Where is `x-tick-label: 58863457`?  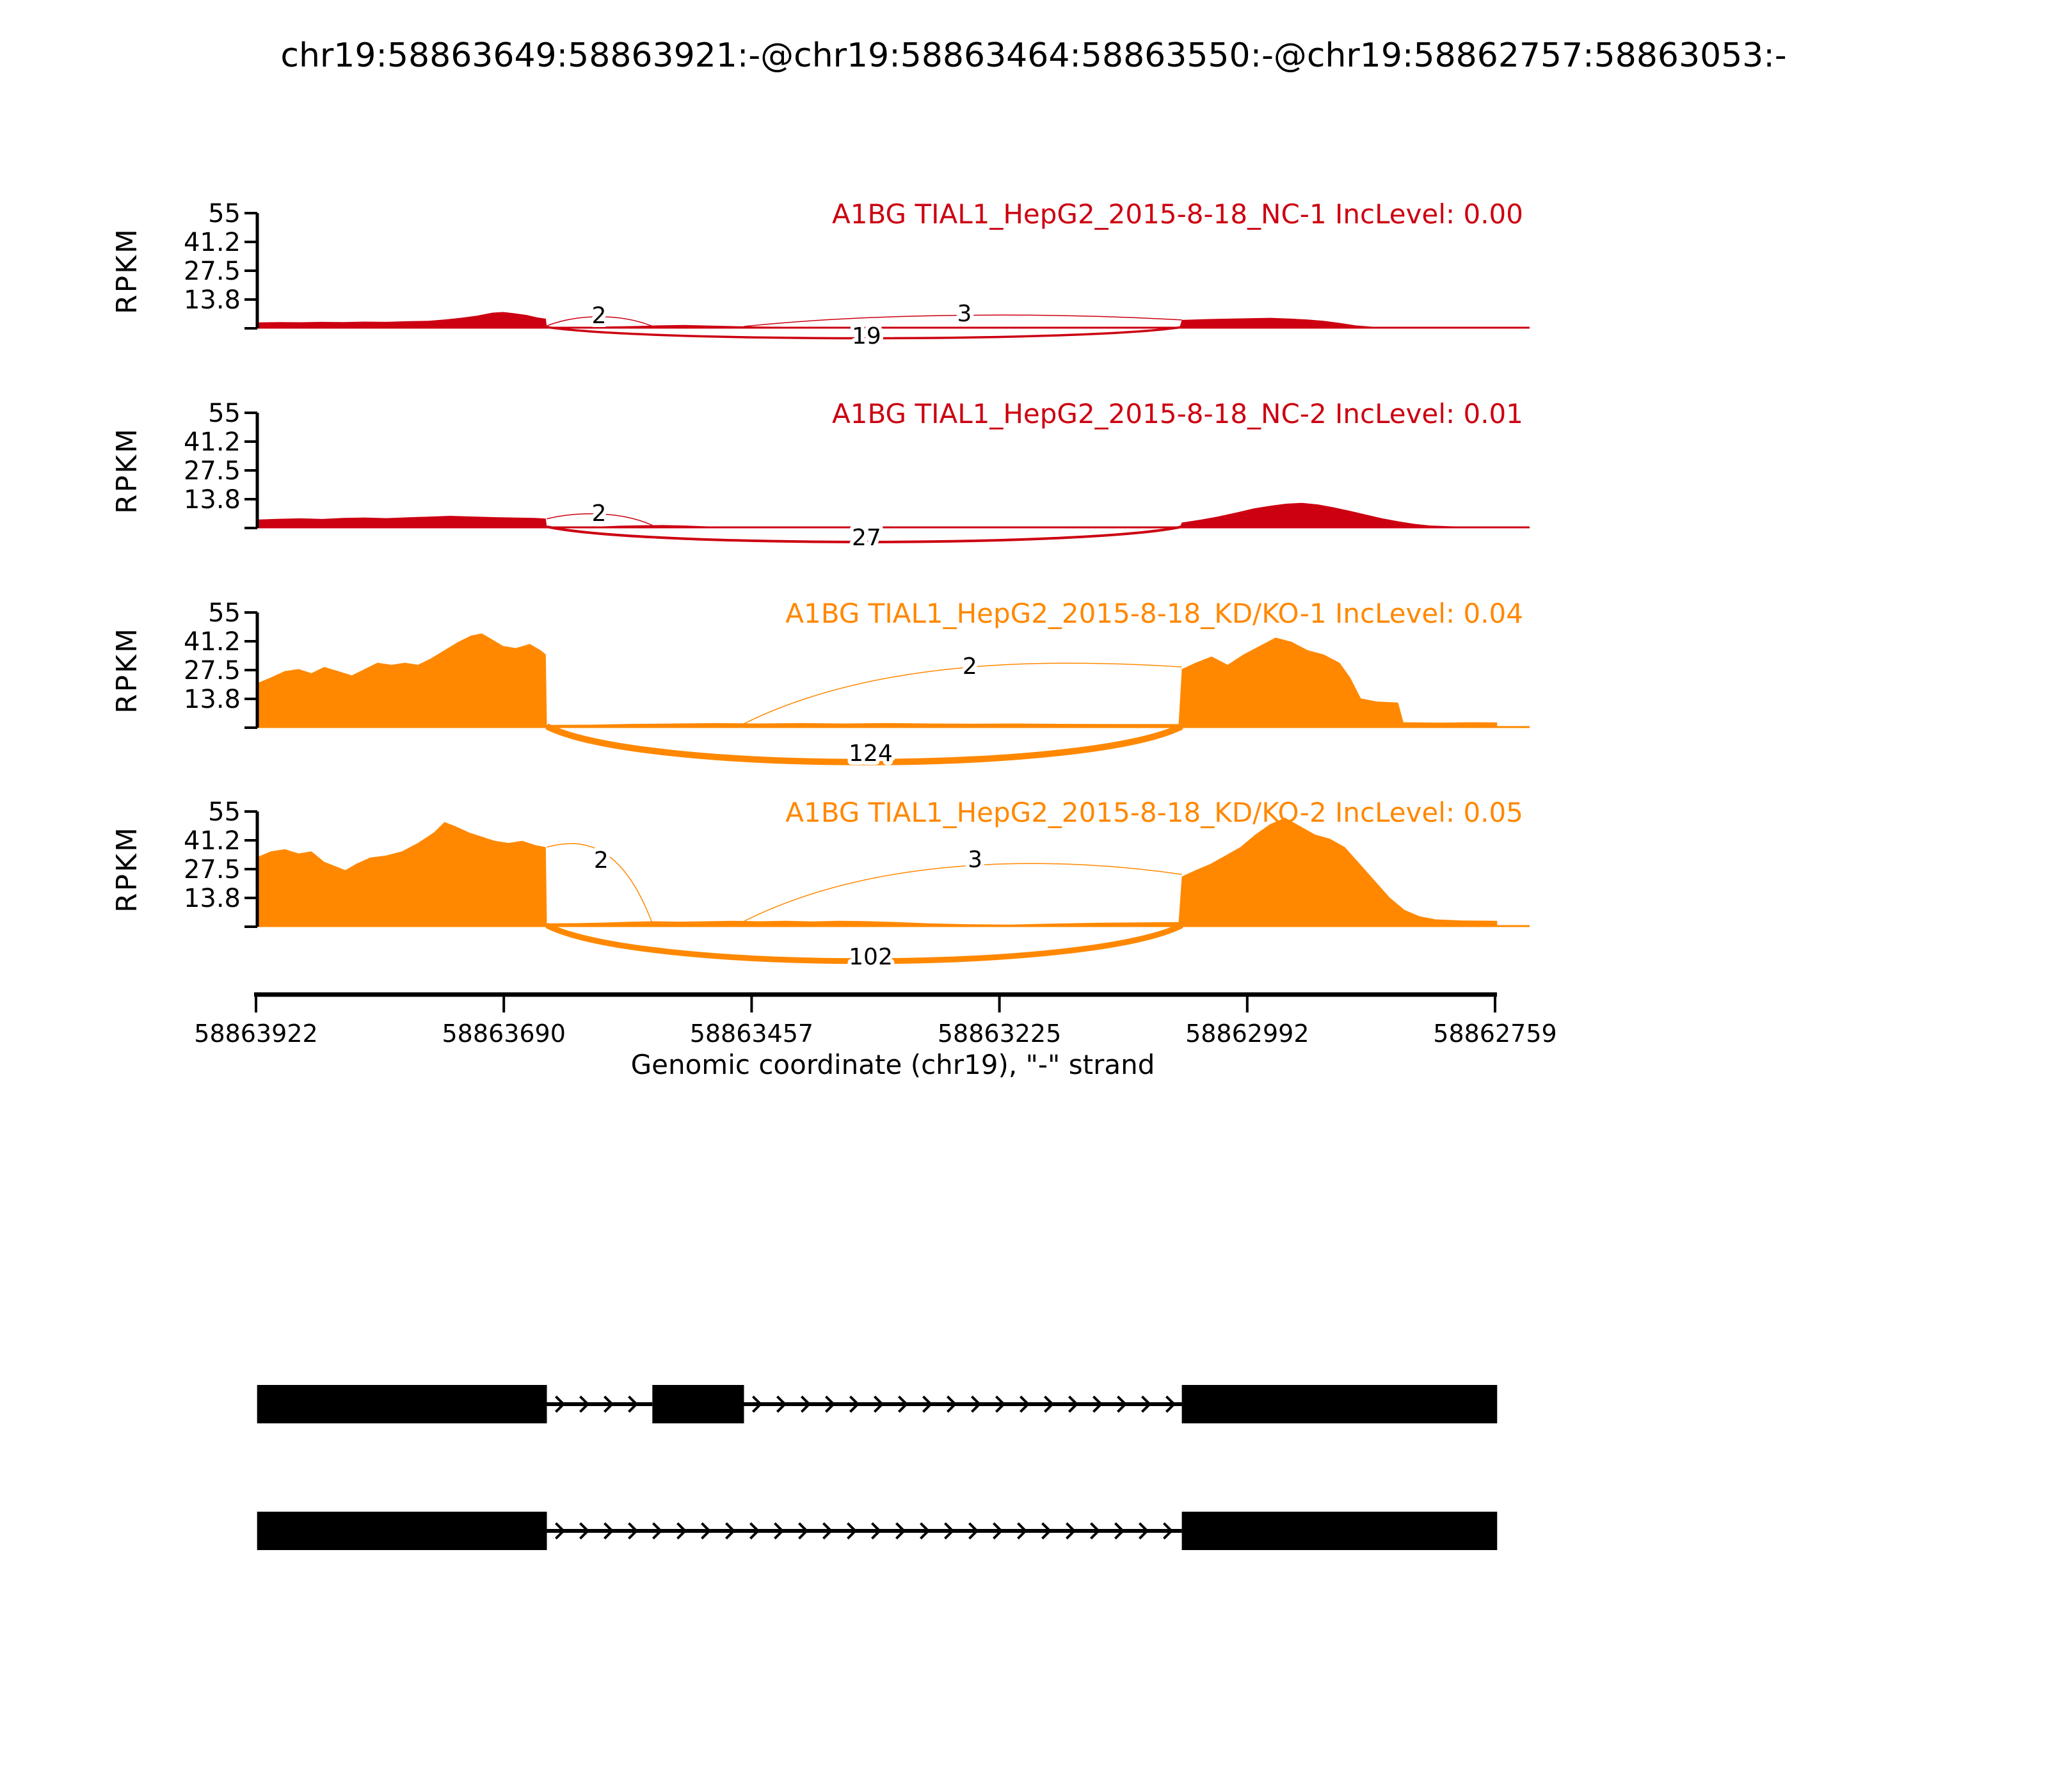
x-tick-label: 58863457 is located at coordinates (751, 1034).